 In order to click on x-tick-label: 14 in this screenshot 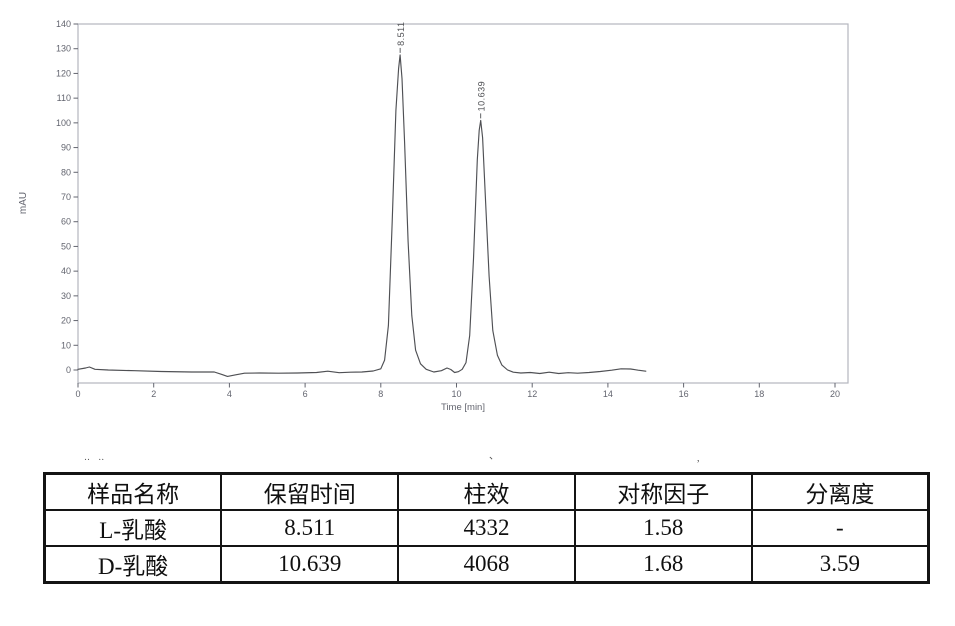, I will do `click(608, 394)`.